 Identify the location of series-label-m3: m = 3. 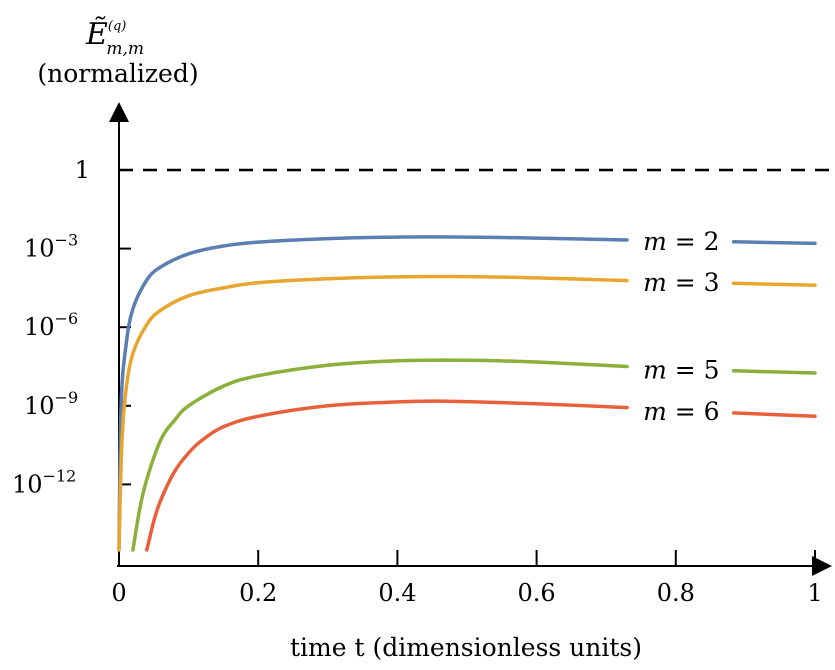
(681, 282).